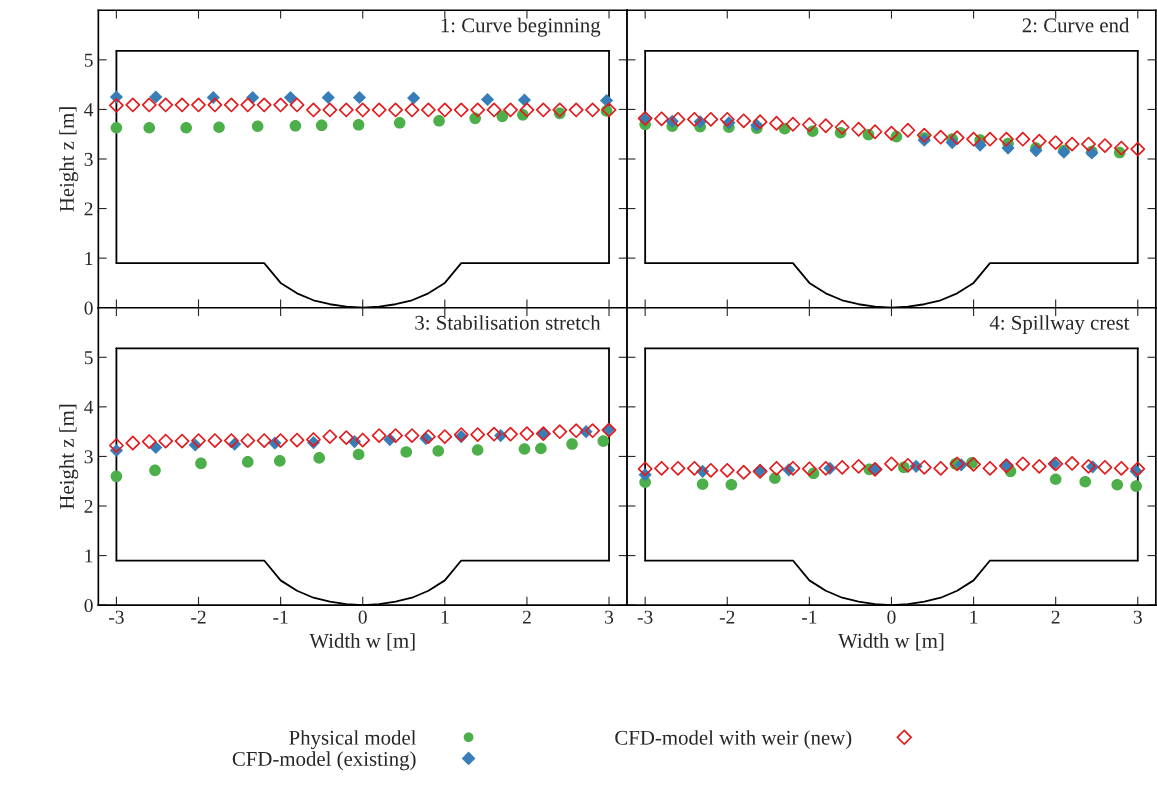 The height and width of the screenshot is (789, 1157). I want to click on chart-title: 2: Curve end, so click(1076, 25).